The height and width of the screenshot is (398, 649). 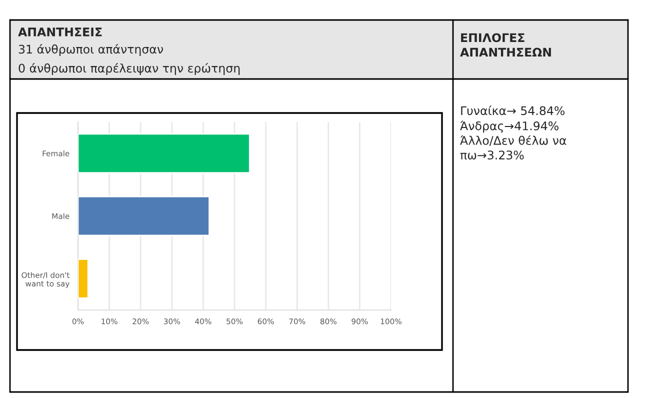 What do you see at coordinates (90, 50) in the screenshot?
I see `text: 31 άνθρωποι απάντησαν` at bounding box center [90, 50].